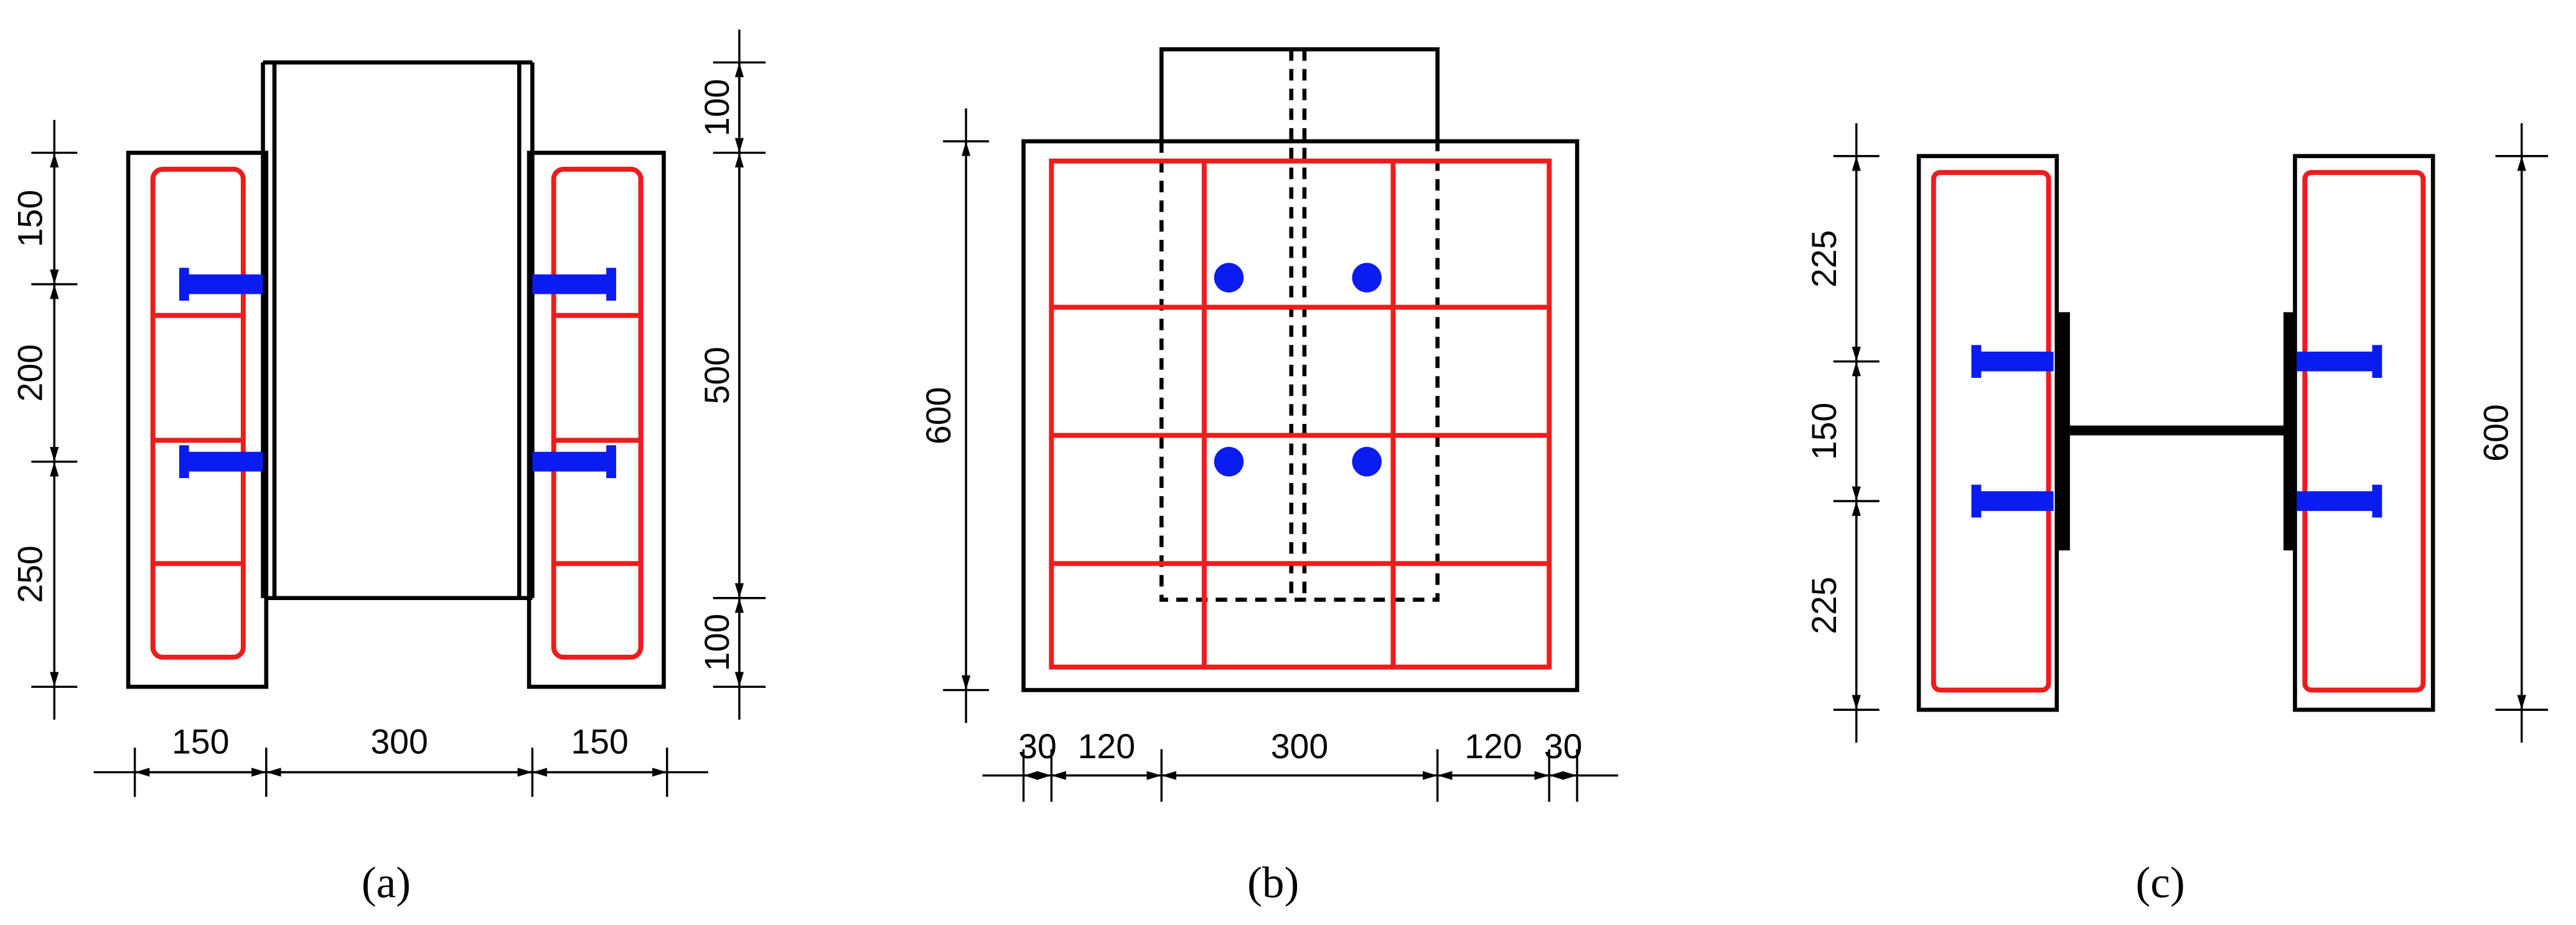 This screenshot has width=2576, height=925. I want to click on panel-a-drawing, so click(396, 375).